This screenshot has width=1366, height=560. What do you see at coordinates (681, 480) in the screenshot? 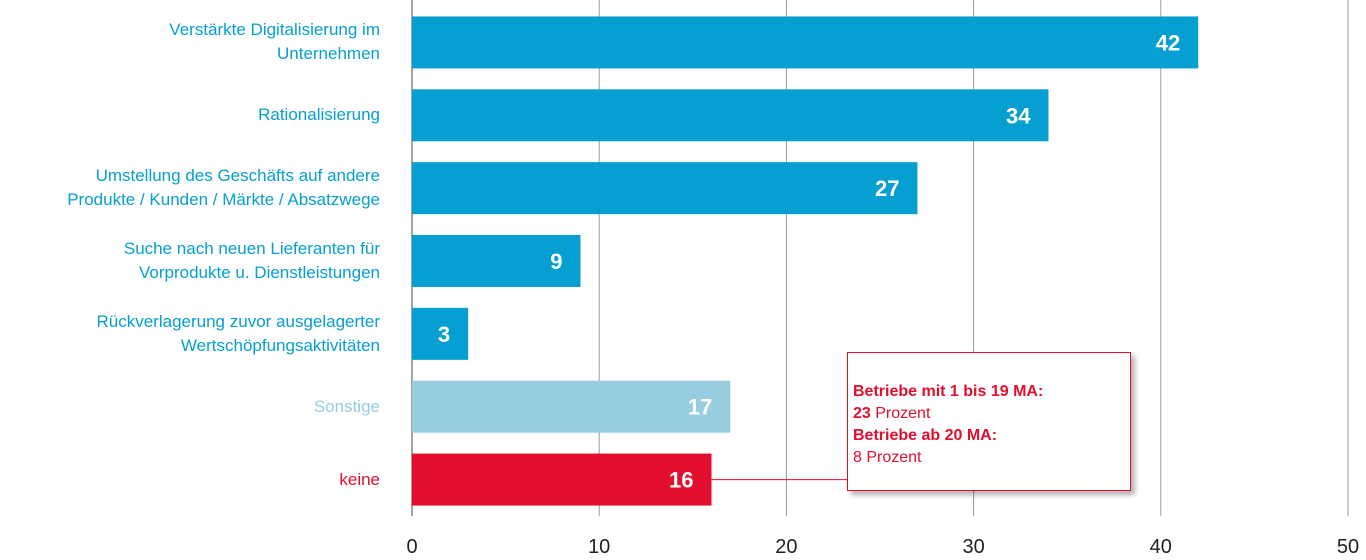
I see `value-label: 16` at bounding box center [681, 480].